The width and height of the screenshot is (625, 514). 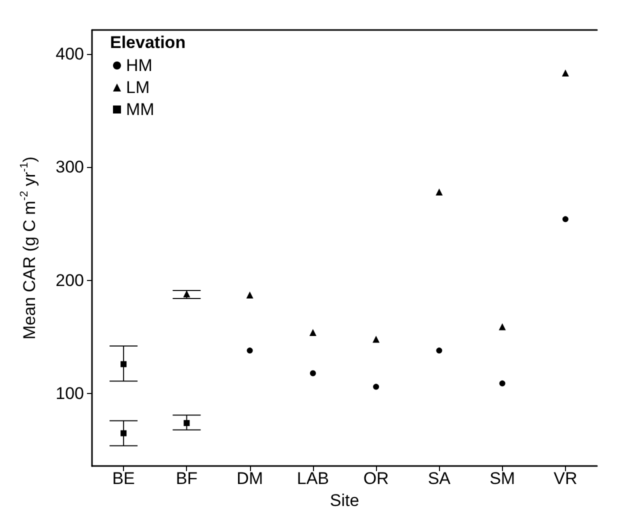 I want to click on legend-label: MM, so click(x=140, y=109).